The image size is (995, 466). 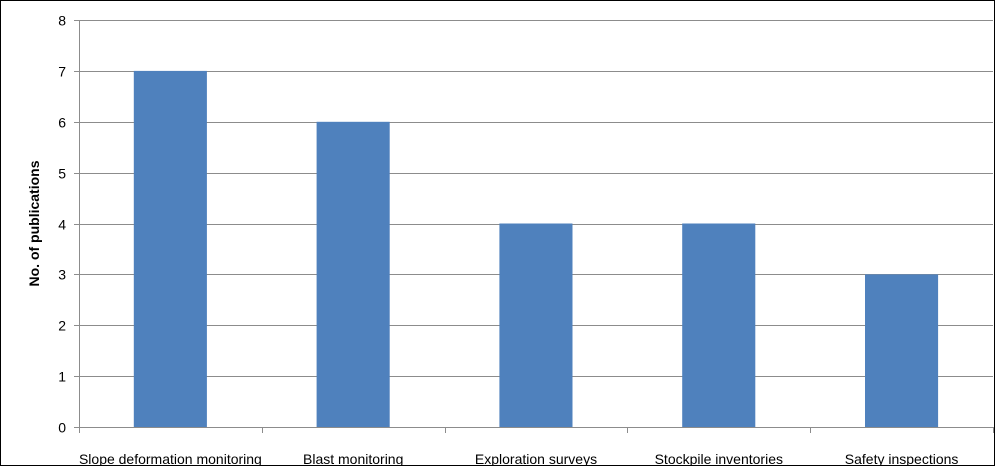 What do you see at coordinates (170, 458) in the screenshot?
I see `x-category-label: Slope deformation monitoring` at bounding box center [170, 458].